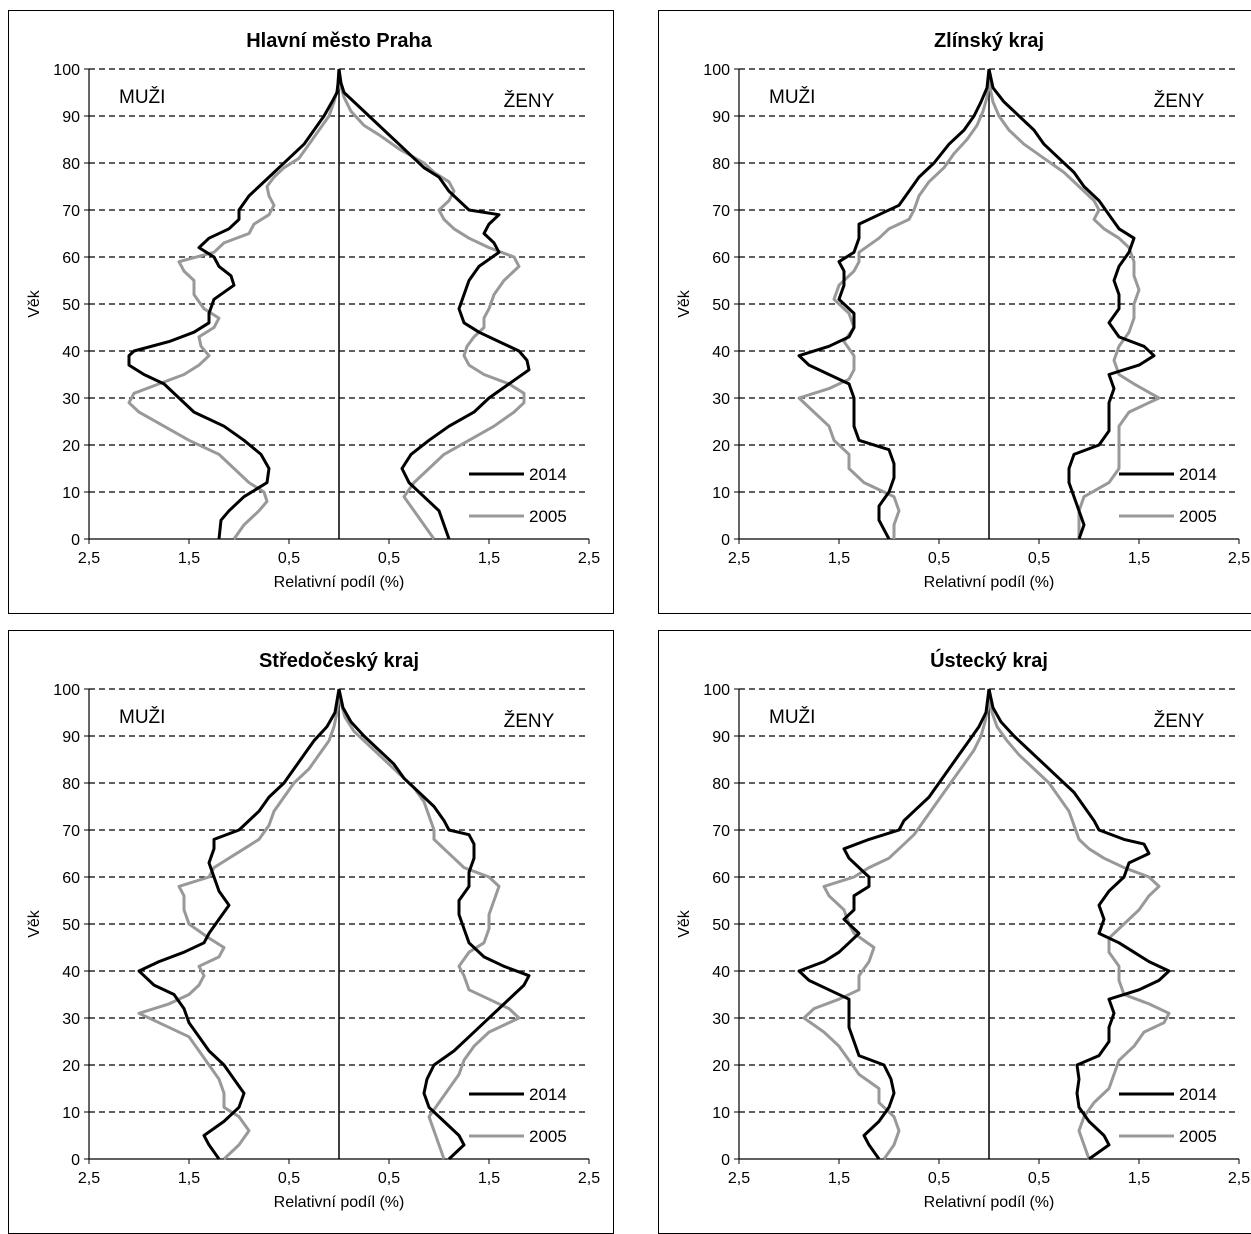  What do you see at coordinates (989, 41) in the screenshot?
I see `chart-title: Zlínský kraj` at bounding box center [989, 41].